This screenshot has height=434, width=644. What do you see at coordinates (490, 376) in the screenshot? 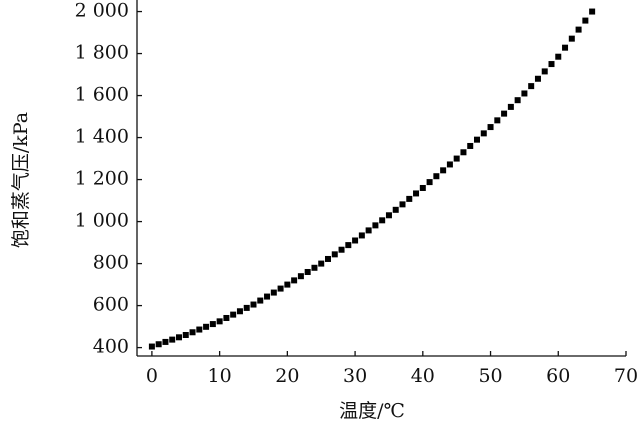
I see `x-tick-label: 50` at bounding box center [490, 376].